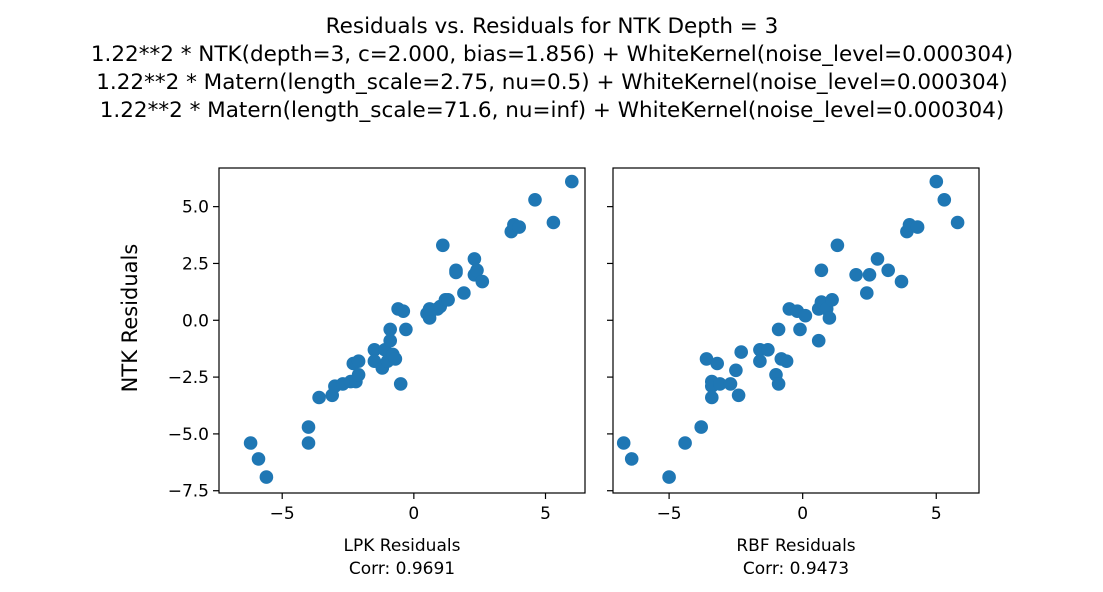 This screenshot has height=592, width=1103. I want to click on y-tick-label: −2.5, so click(188, 378).